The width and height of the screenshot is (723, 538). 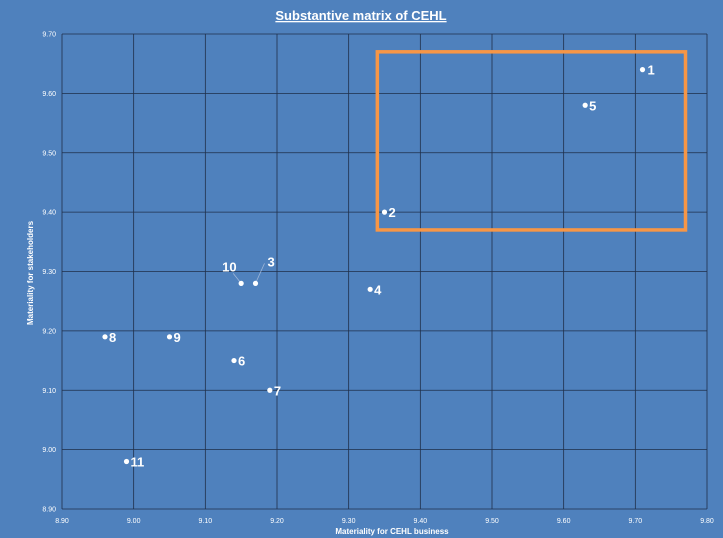 I want to click on highlight-layer, so click(x=531, y=141).